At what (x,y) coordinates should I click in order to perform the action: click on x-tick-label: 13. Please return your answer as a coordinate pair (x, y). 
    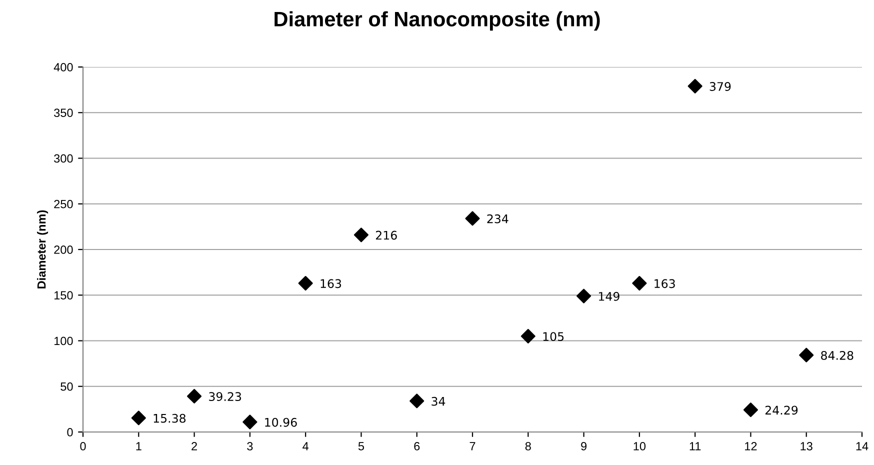
    Looking at the image, I should click on (806, 446).